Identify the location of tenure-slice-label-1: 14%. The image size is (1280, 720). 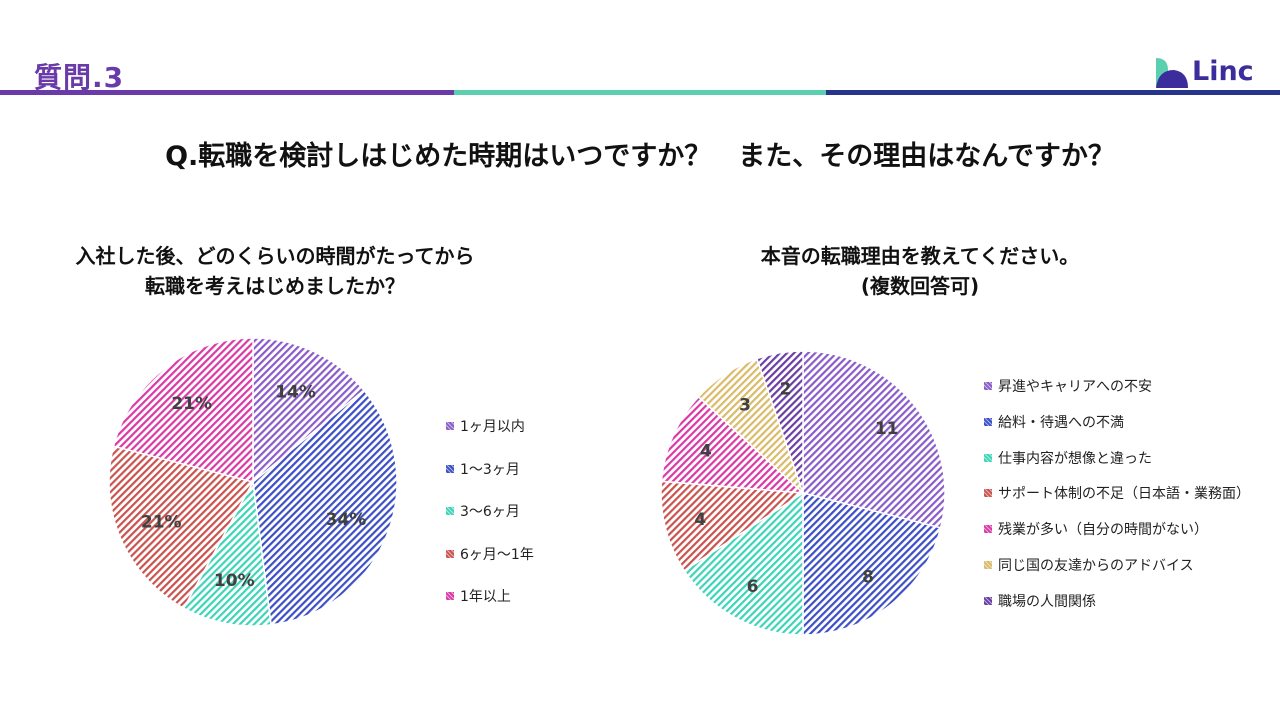
(295, 393).